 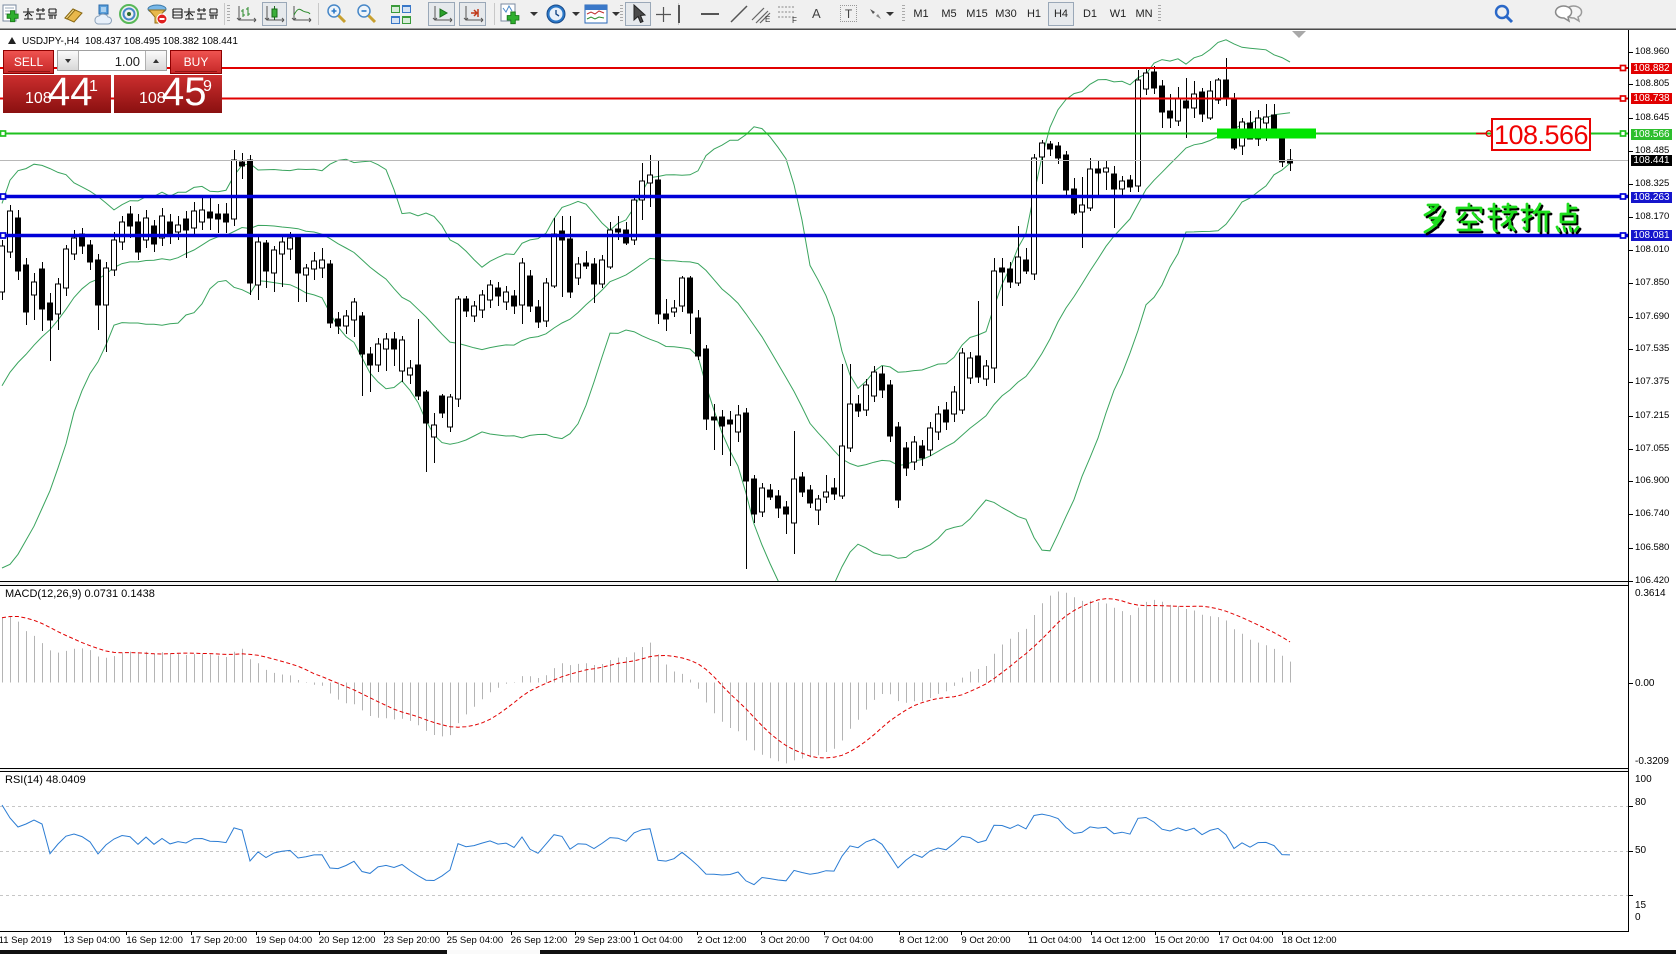 What do you see at coordinates (794, 20) in the screenshot?
I see `svg-text: F` at bounding box center [794, 20].